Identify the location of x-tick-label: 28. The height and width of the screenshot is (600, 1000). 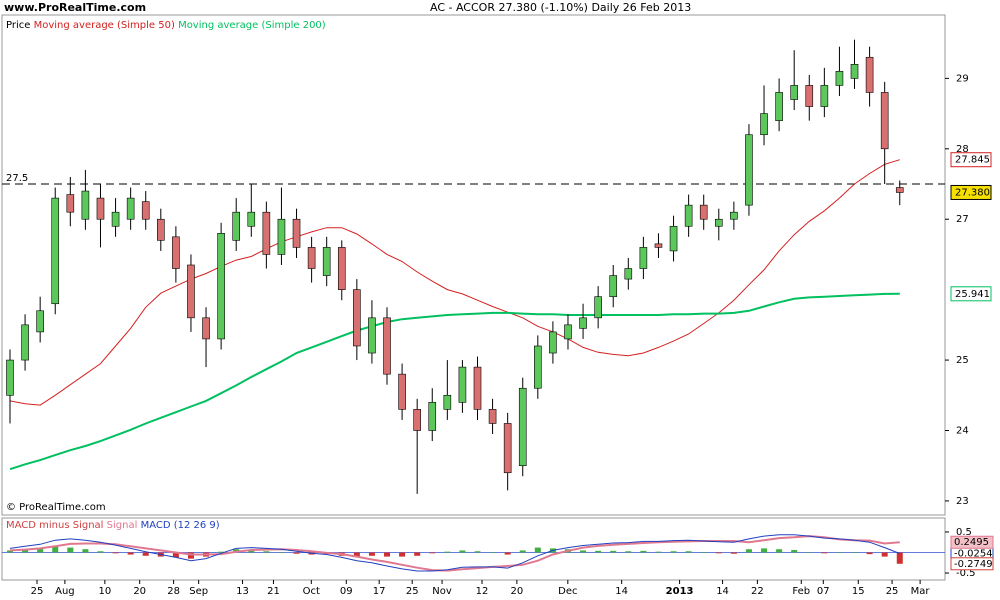
(173, 591).